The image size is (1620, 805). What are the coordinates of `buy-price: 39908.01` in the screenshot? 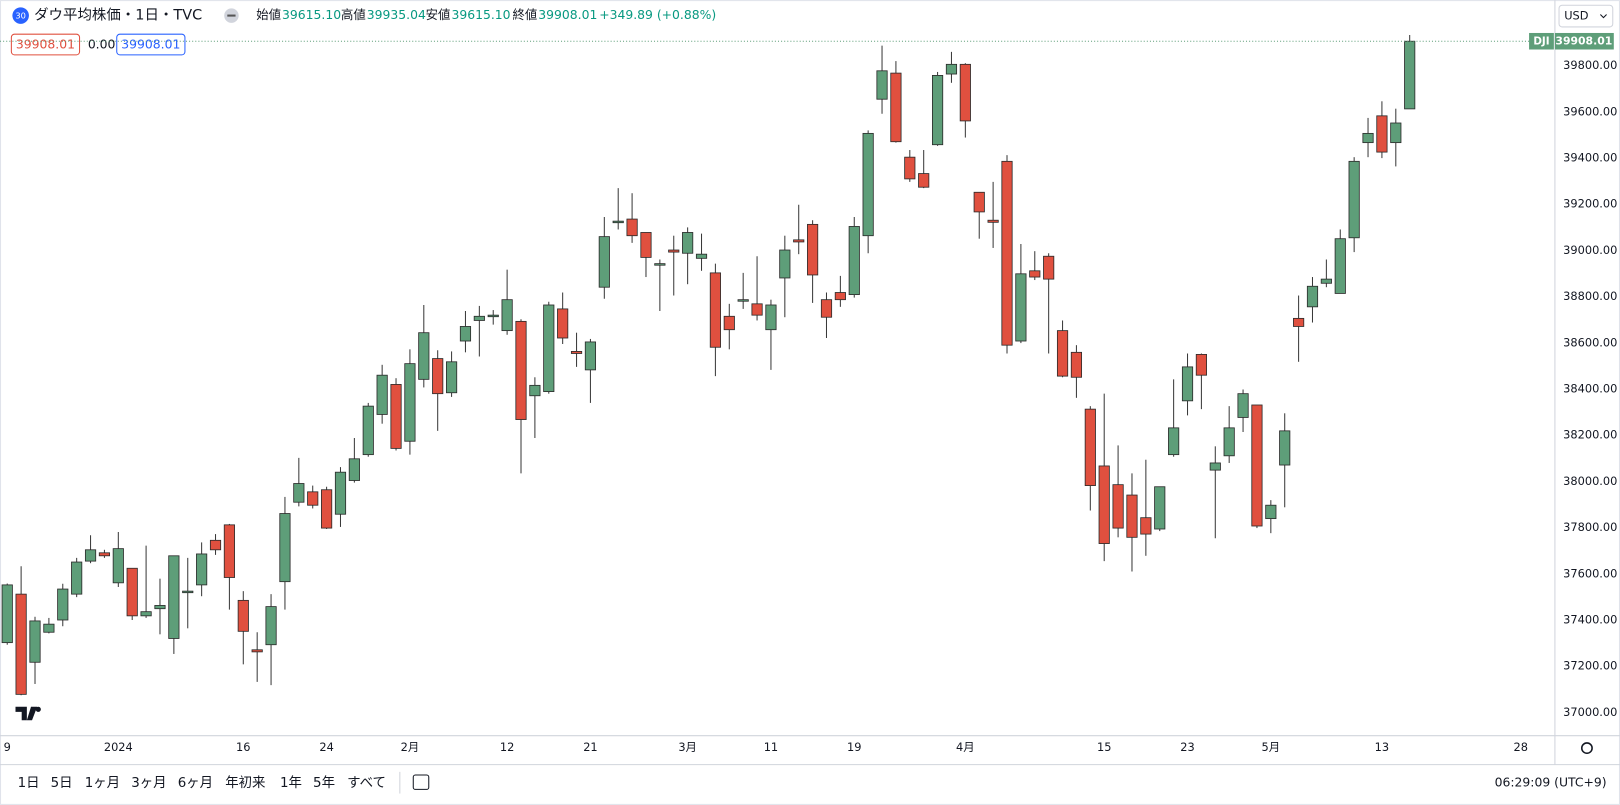 It's located at (150, 44).